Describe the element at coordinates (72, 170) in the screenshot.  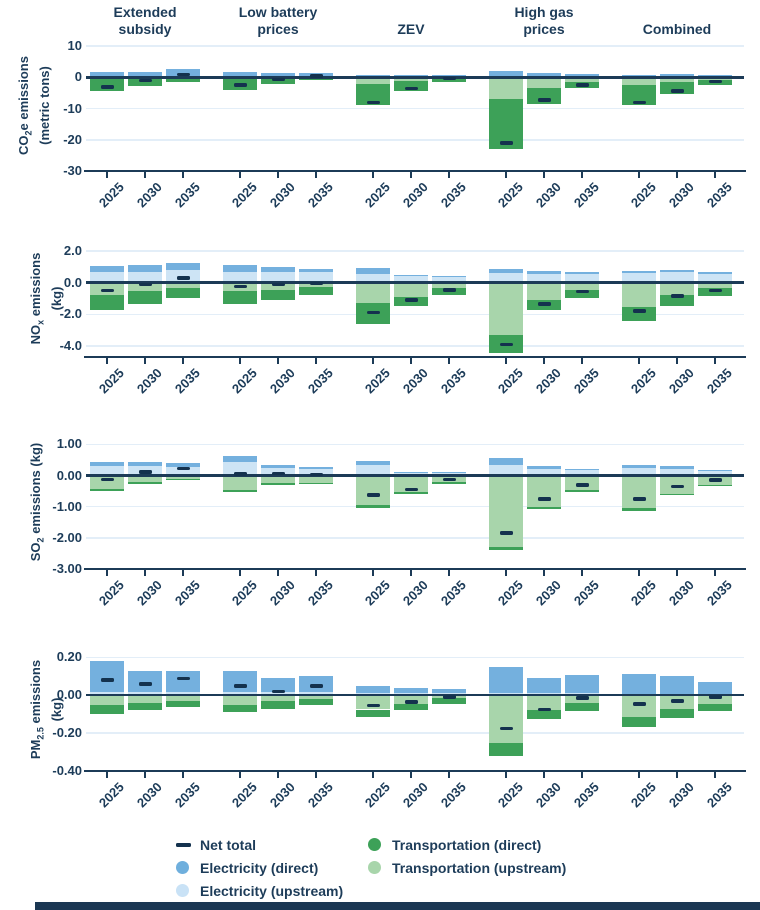
I see `y-tick-label: -30` at that location.